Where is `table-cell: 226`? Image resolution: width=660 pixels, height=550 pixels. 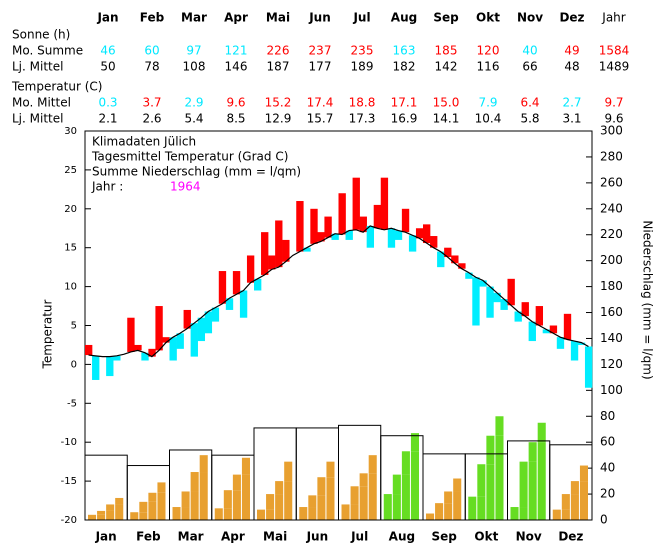
table-cell: 226 is located at coordinates (278, 51).